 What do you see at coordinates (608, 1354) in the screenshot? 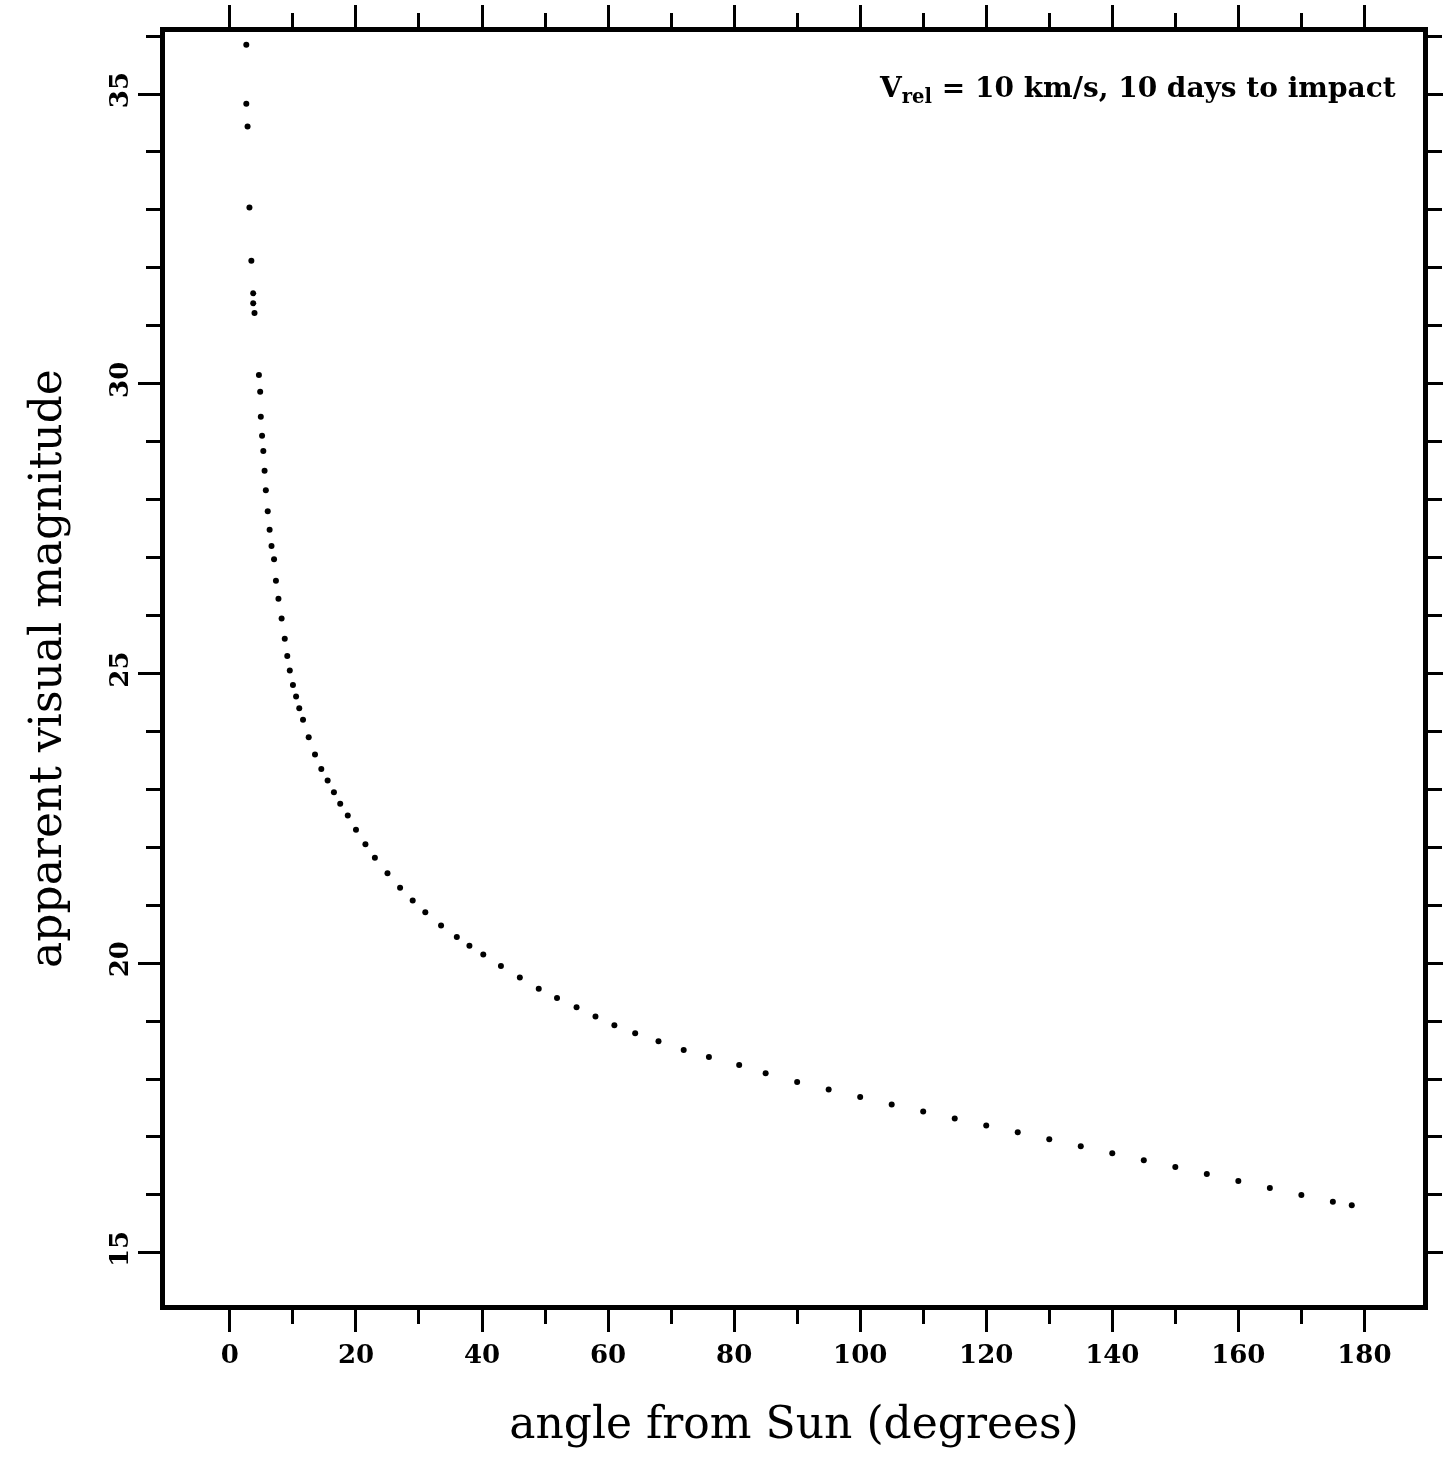
I see `x-tick-label: 60` at bounding box center [608, 1354].